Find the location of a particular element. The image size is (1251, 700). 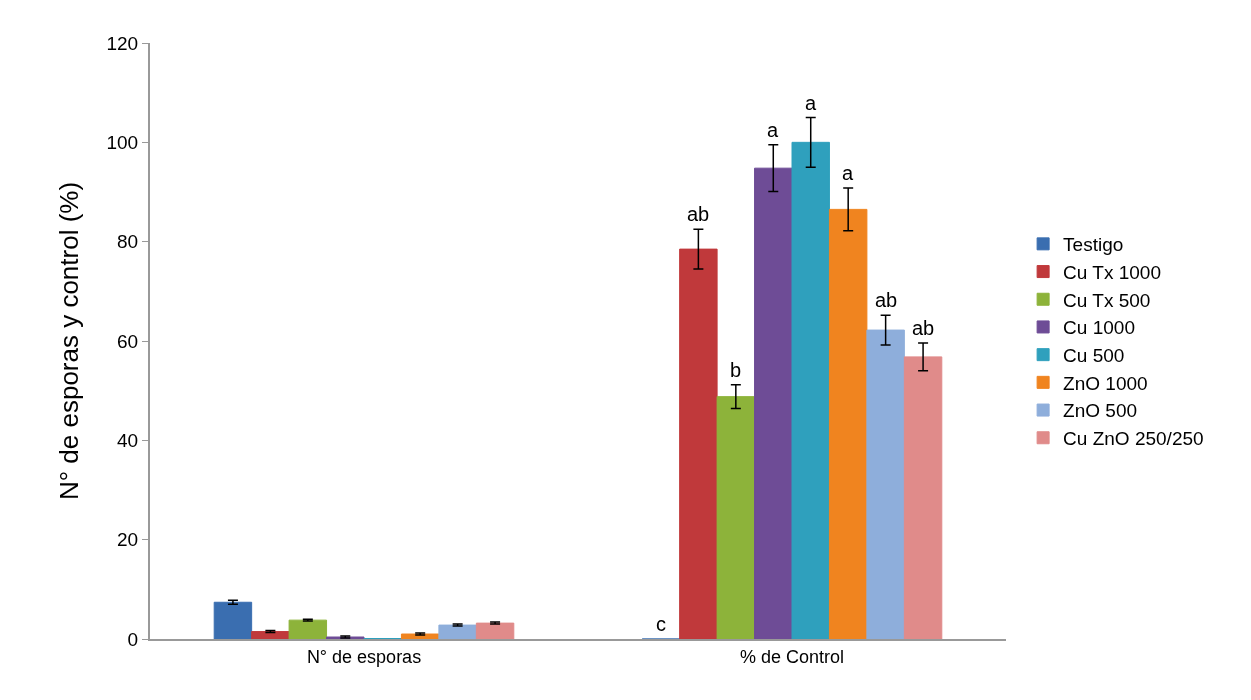

data-label: c is located at coordinates (661, 624).